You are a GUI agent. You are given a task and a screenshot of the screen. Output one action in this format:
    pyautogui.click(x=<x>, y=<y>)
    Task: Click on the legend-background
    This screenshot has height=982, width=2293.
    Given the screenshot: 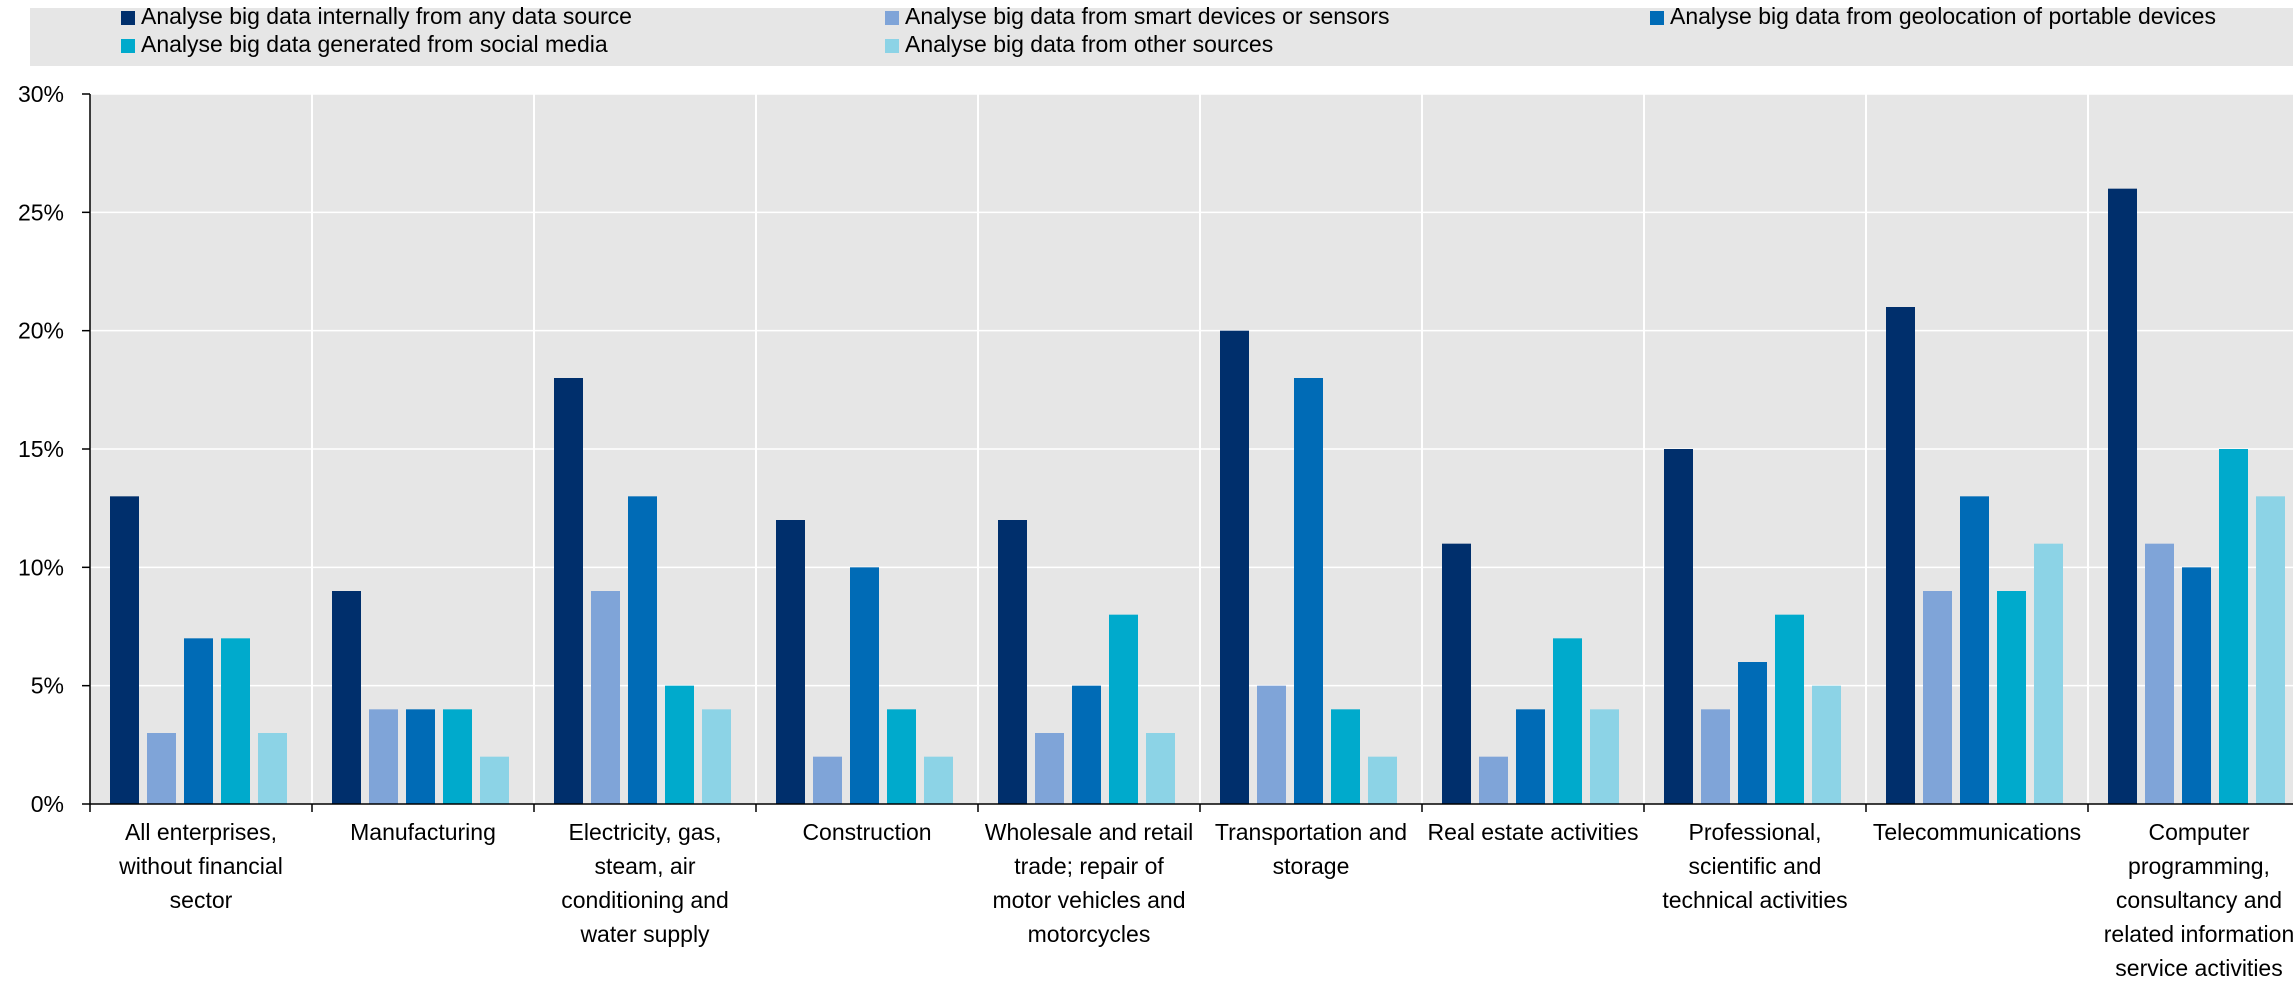 What is the action you would take?
    pyautogui.click(x=1161, y=37)
    